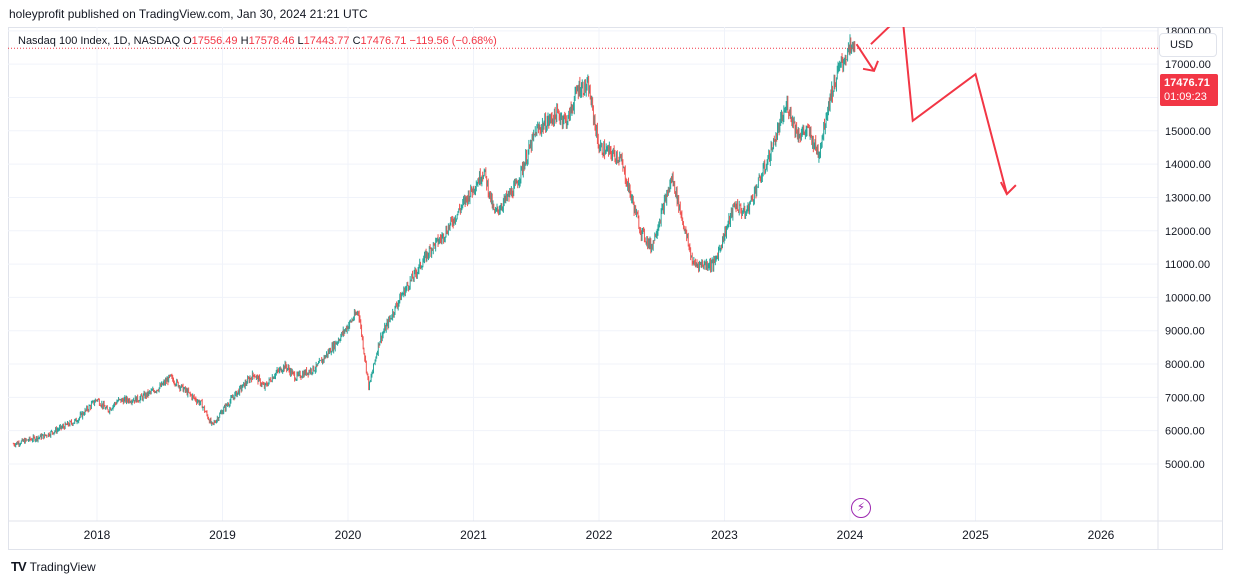 Image resolution: width=1233 pixels, height=584 pixels. Describe the element at coordinates (1185, 398) in the screenshot. I see `y-tick-label: 7000.00` at that location.